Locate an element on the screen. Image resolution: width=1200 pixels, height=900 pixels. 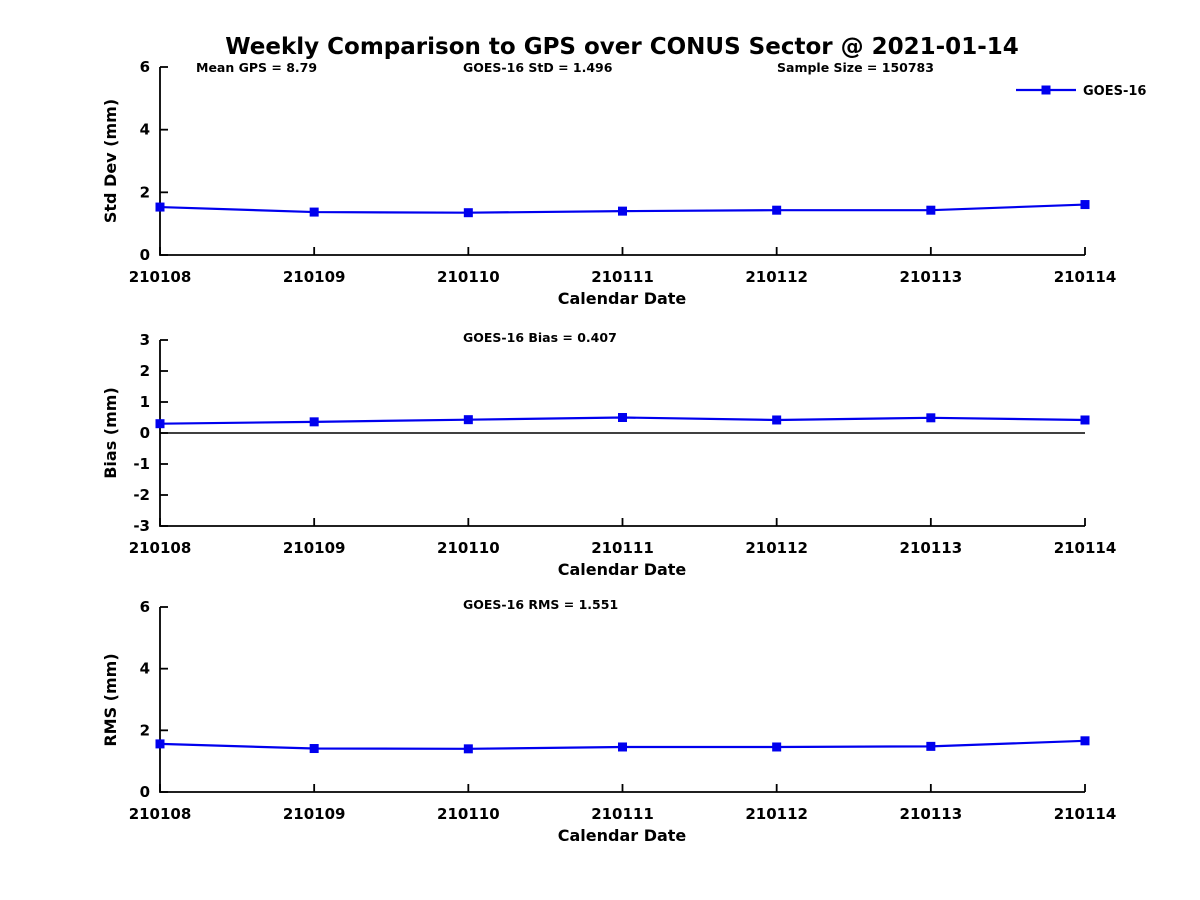
y-axis-label-std-dev: Std Dev (mm) is located at coordinates (110, 161).